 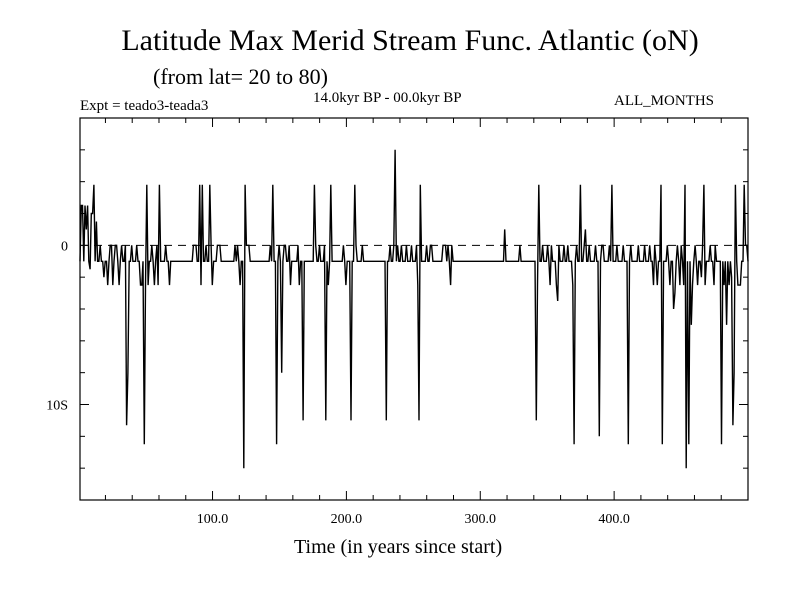 I want to click on y-tick-label-10S: 10S, so click(x=57, y=406).